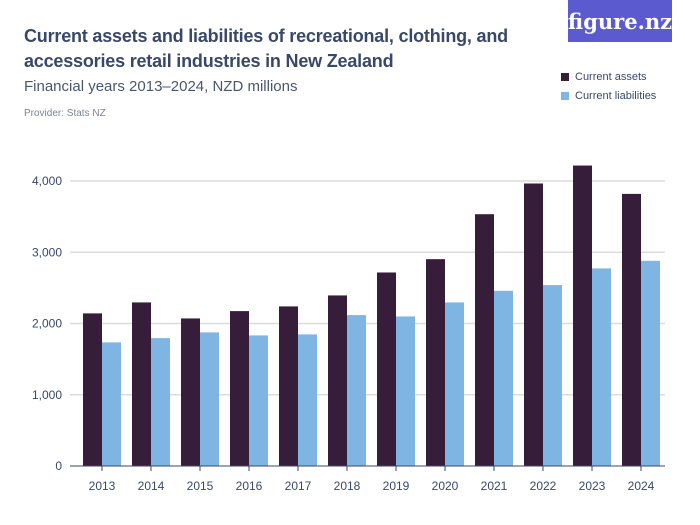 The height and width of the screenshot is (525, 700). I want to click on x-tick-label: 2024, so click(641, 486).